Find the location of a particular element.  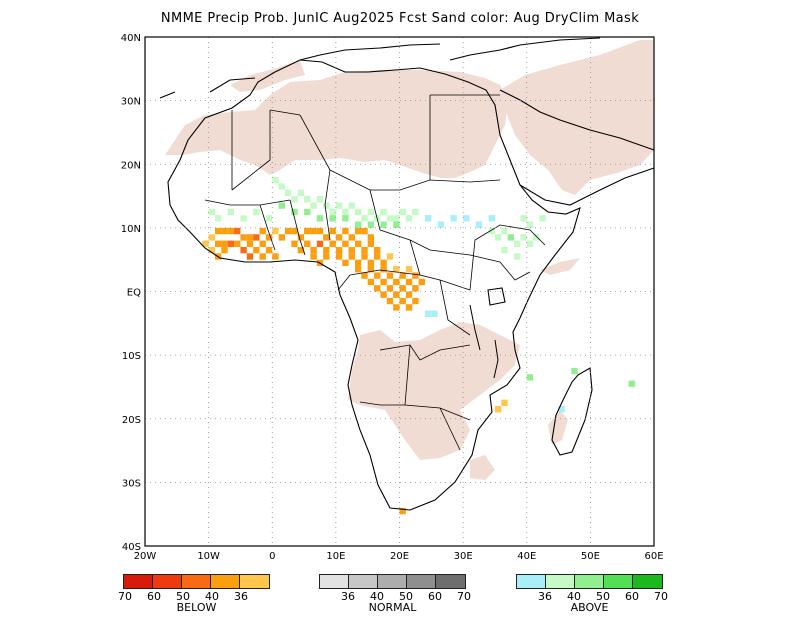

mediterranean-coast is located at coordinates (380, 68).